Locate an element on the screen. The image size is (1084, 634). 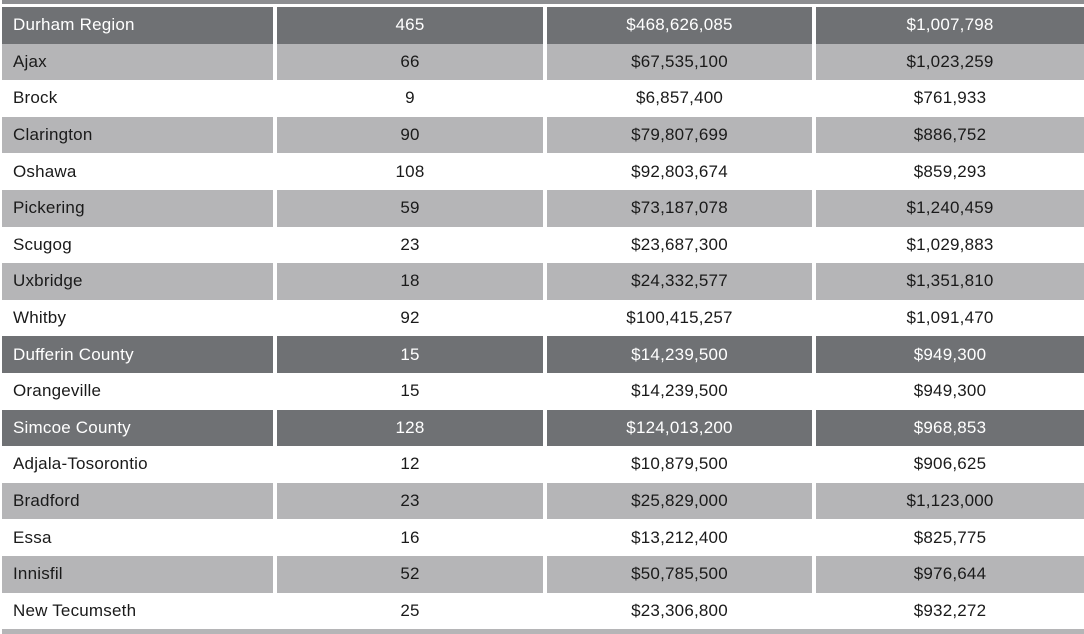
average-price-cell: $1,091,470 is located at coordinates (950, 318).